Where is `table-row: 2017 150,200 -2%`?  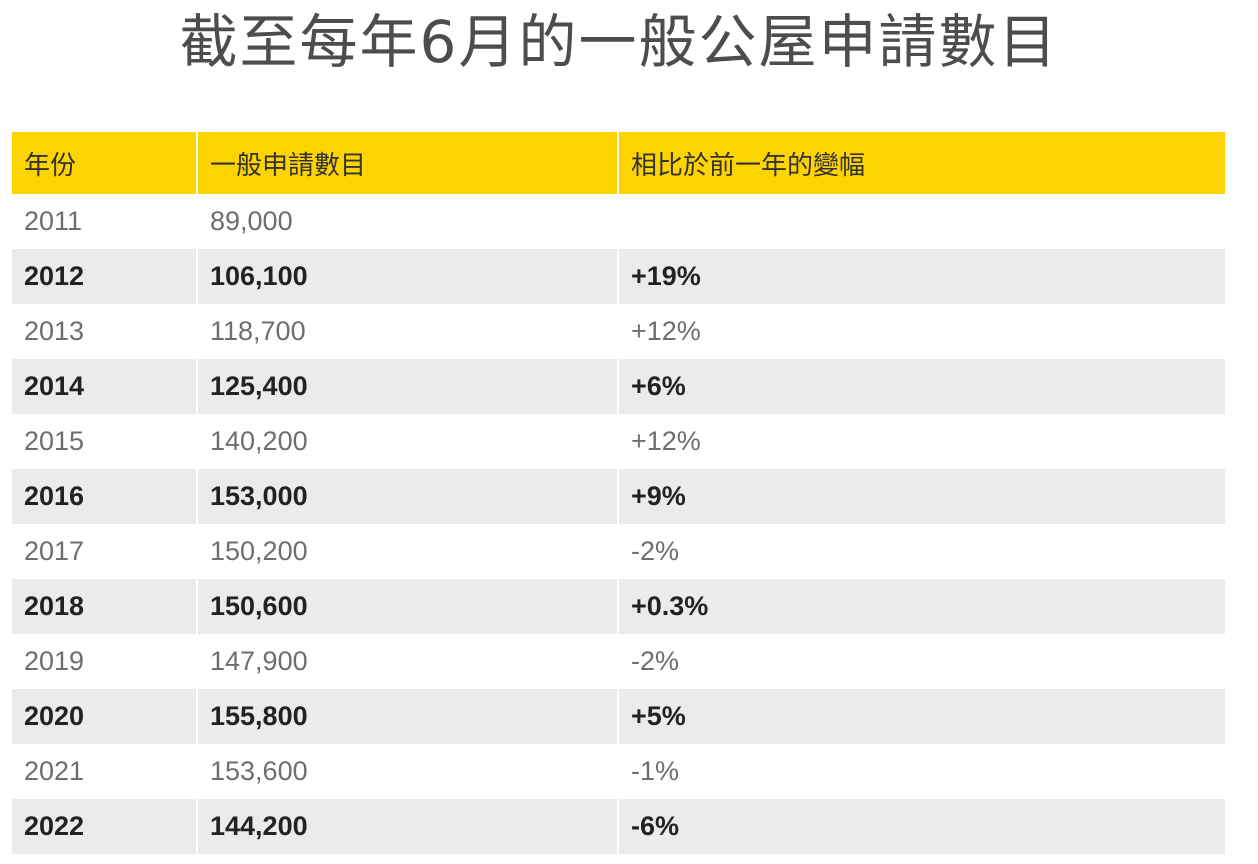
table-row: 2017 150,200 -2% is located at coordinates (618, 551).